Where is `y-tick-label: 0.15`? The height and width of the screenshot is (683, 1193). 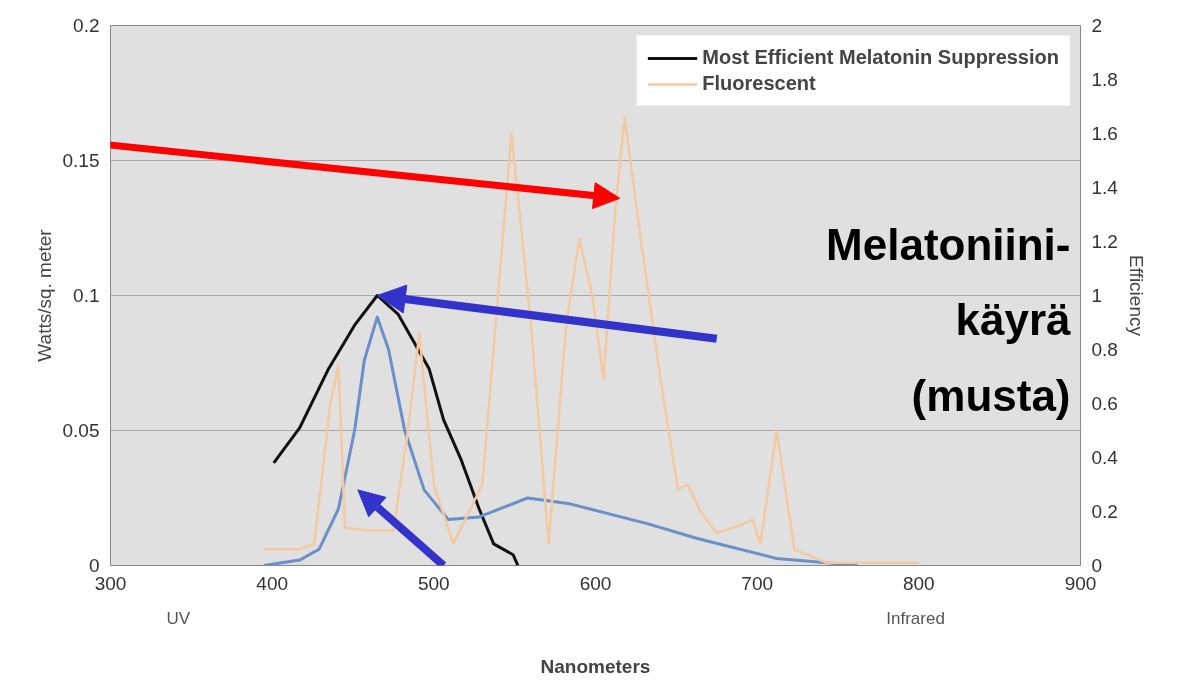
y-tick-label: 0.15 is located at coordinates (81, 160).